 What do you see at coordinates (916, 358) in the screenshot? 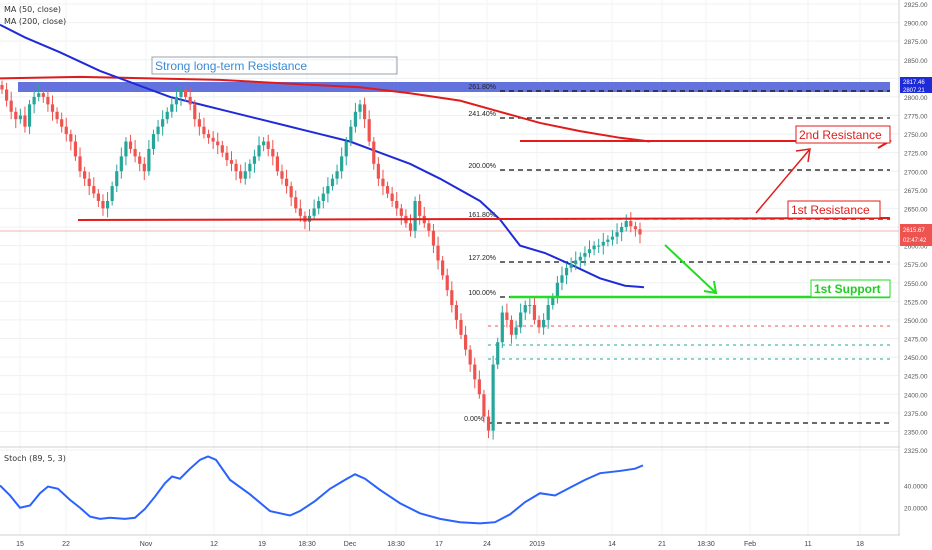
I see `y-tick-label: 2450.00` at bounding box center [916, 358].